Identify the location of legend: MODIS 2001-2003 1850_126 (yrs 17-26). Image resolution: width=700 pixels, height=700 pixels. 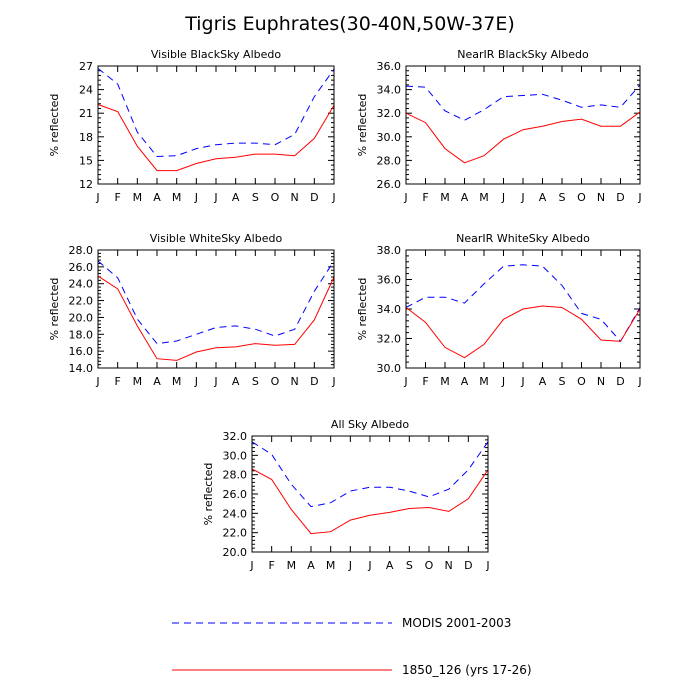
(352, 646).